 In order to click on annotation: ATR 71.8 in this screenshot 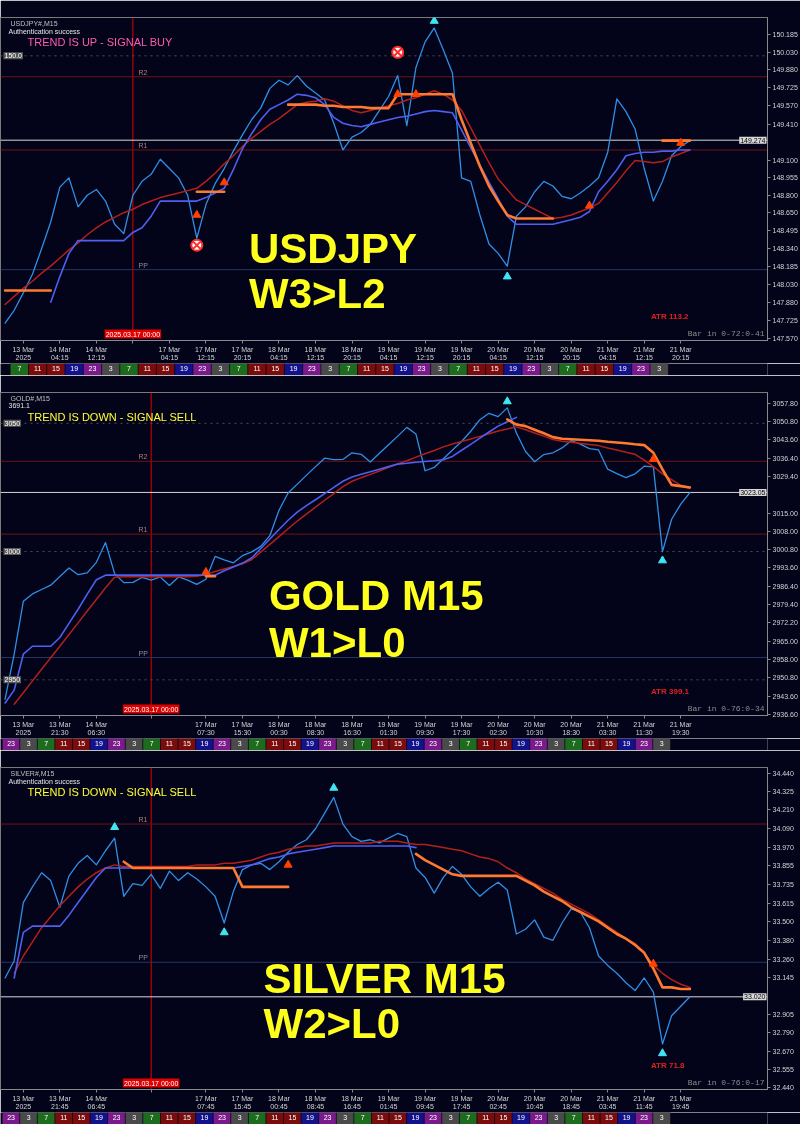, I will do `click(668, 1065)`.